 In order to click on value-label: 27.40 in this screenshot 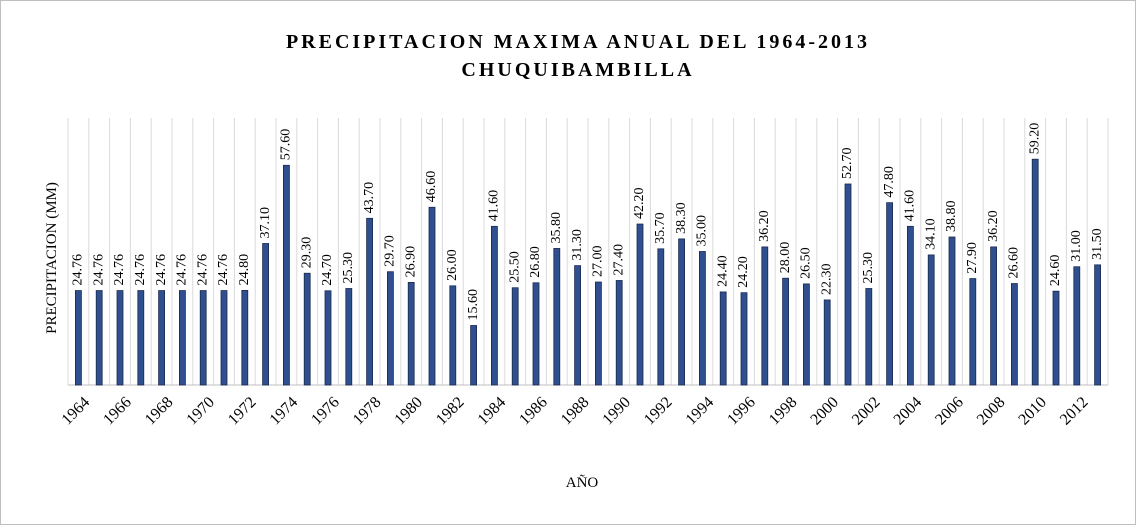, I will do `click(618, 260)`.